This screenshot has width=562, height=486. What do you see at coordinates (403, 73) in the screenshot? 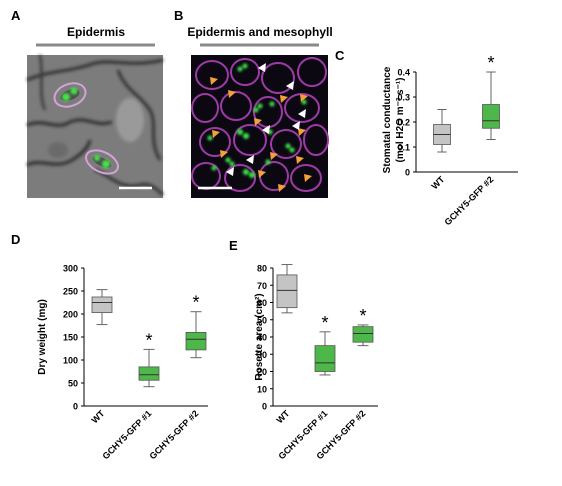
I see `y-tick-label: 0.4` at bounding box center [403, 73].